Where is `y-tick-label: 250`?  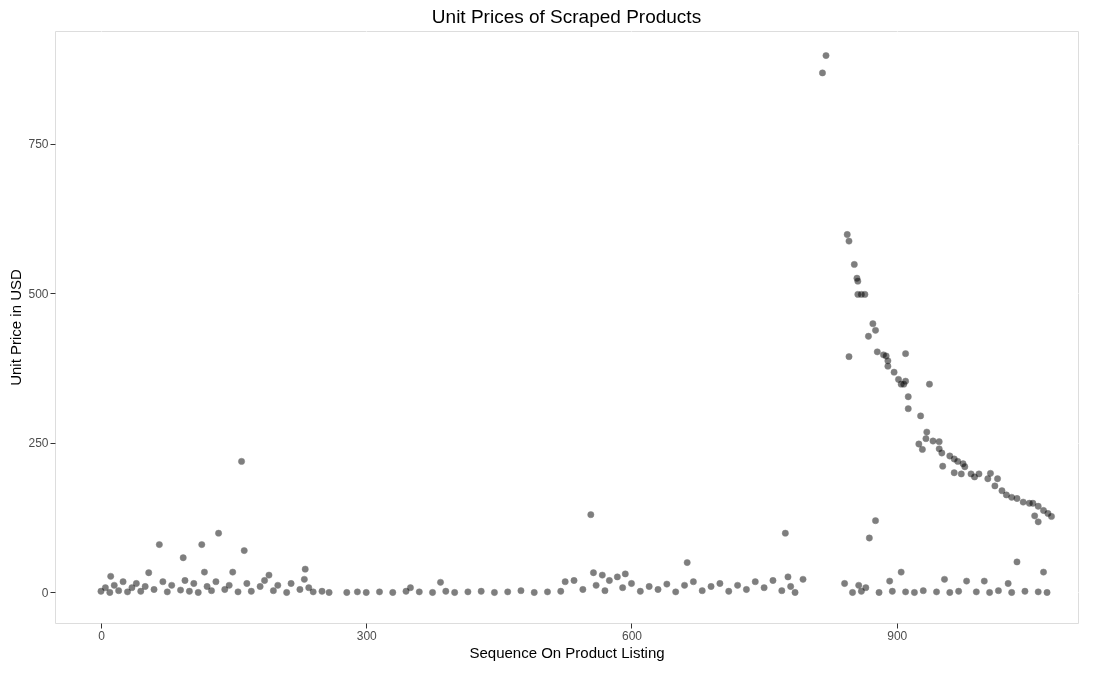
y-tick-label: 250 is located at coordinates (38, 443).